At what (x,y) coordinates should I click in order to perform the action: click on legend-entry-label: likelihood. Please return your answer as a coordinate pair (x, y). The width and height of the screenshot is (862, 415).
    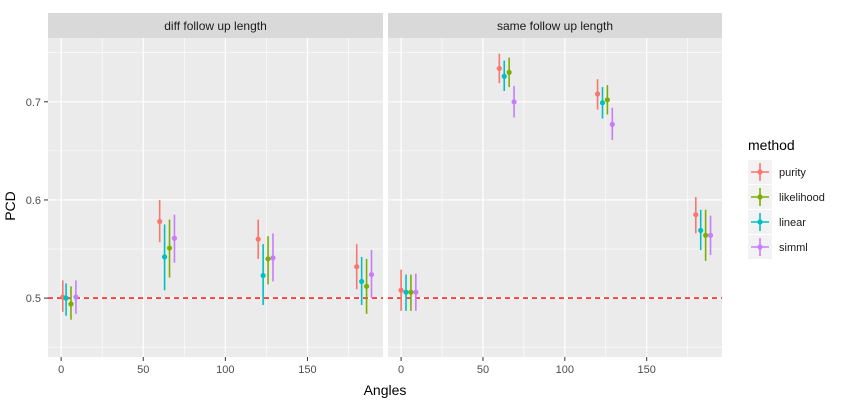
    Looking at the image, I should click on (802, 198).